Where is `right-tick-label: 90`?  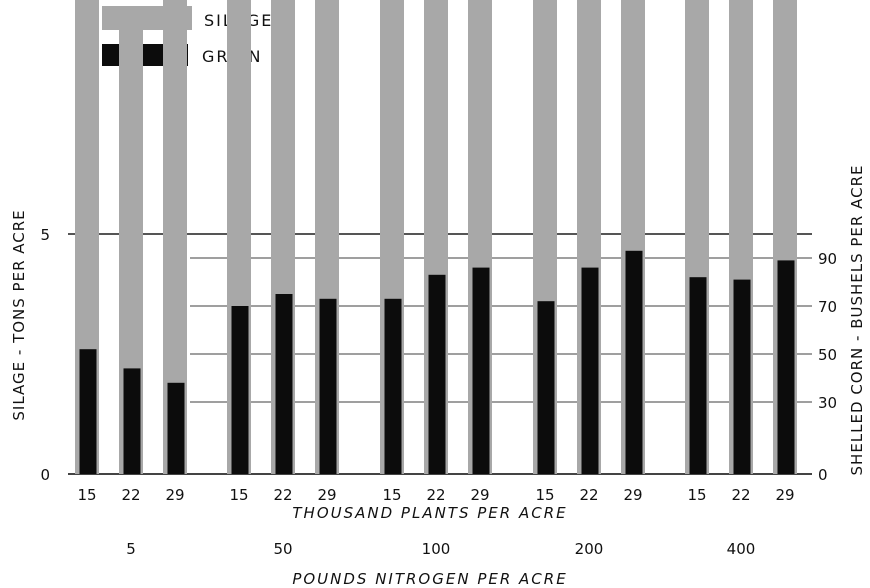 right-tick-label: 90 is located at coordinates (827, 259).